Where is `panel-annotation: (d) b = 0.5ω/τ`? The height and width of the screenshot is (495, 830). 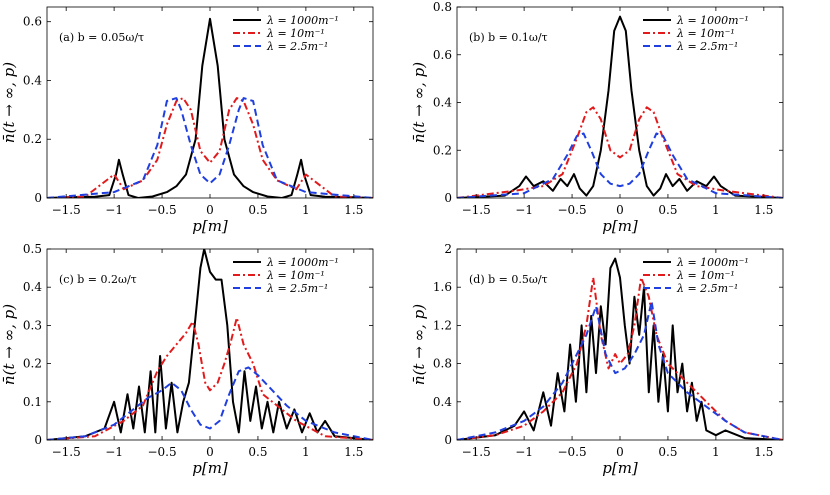
panel-annotation: (d) b = 0.5ω/τ is located at coordinates (508, 279).